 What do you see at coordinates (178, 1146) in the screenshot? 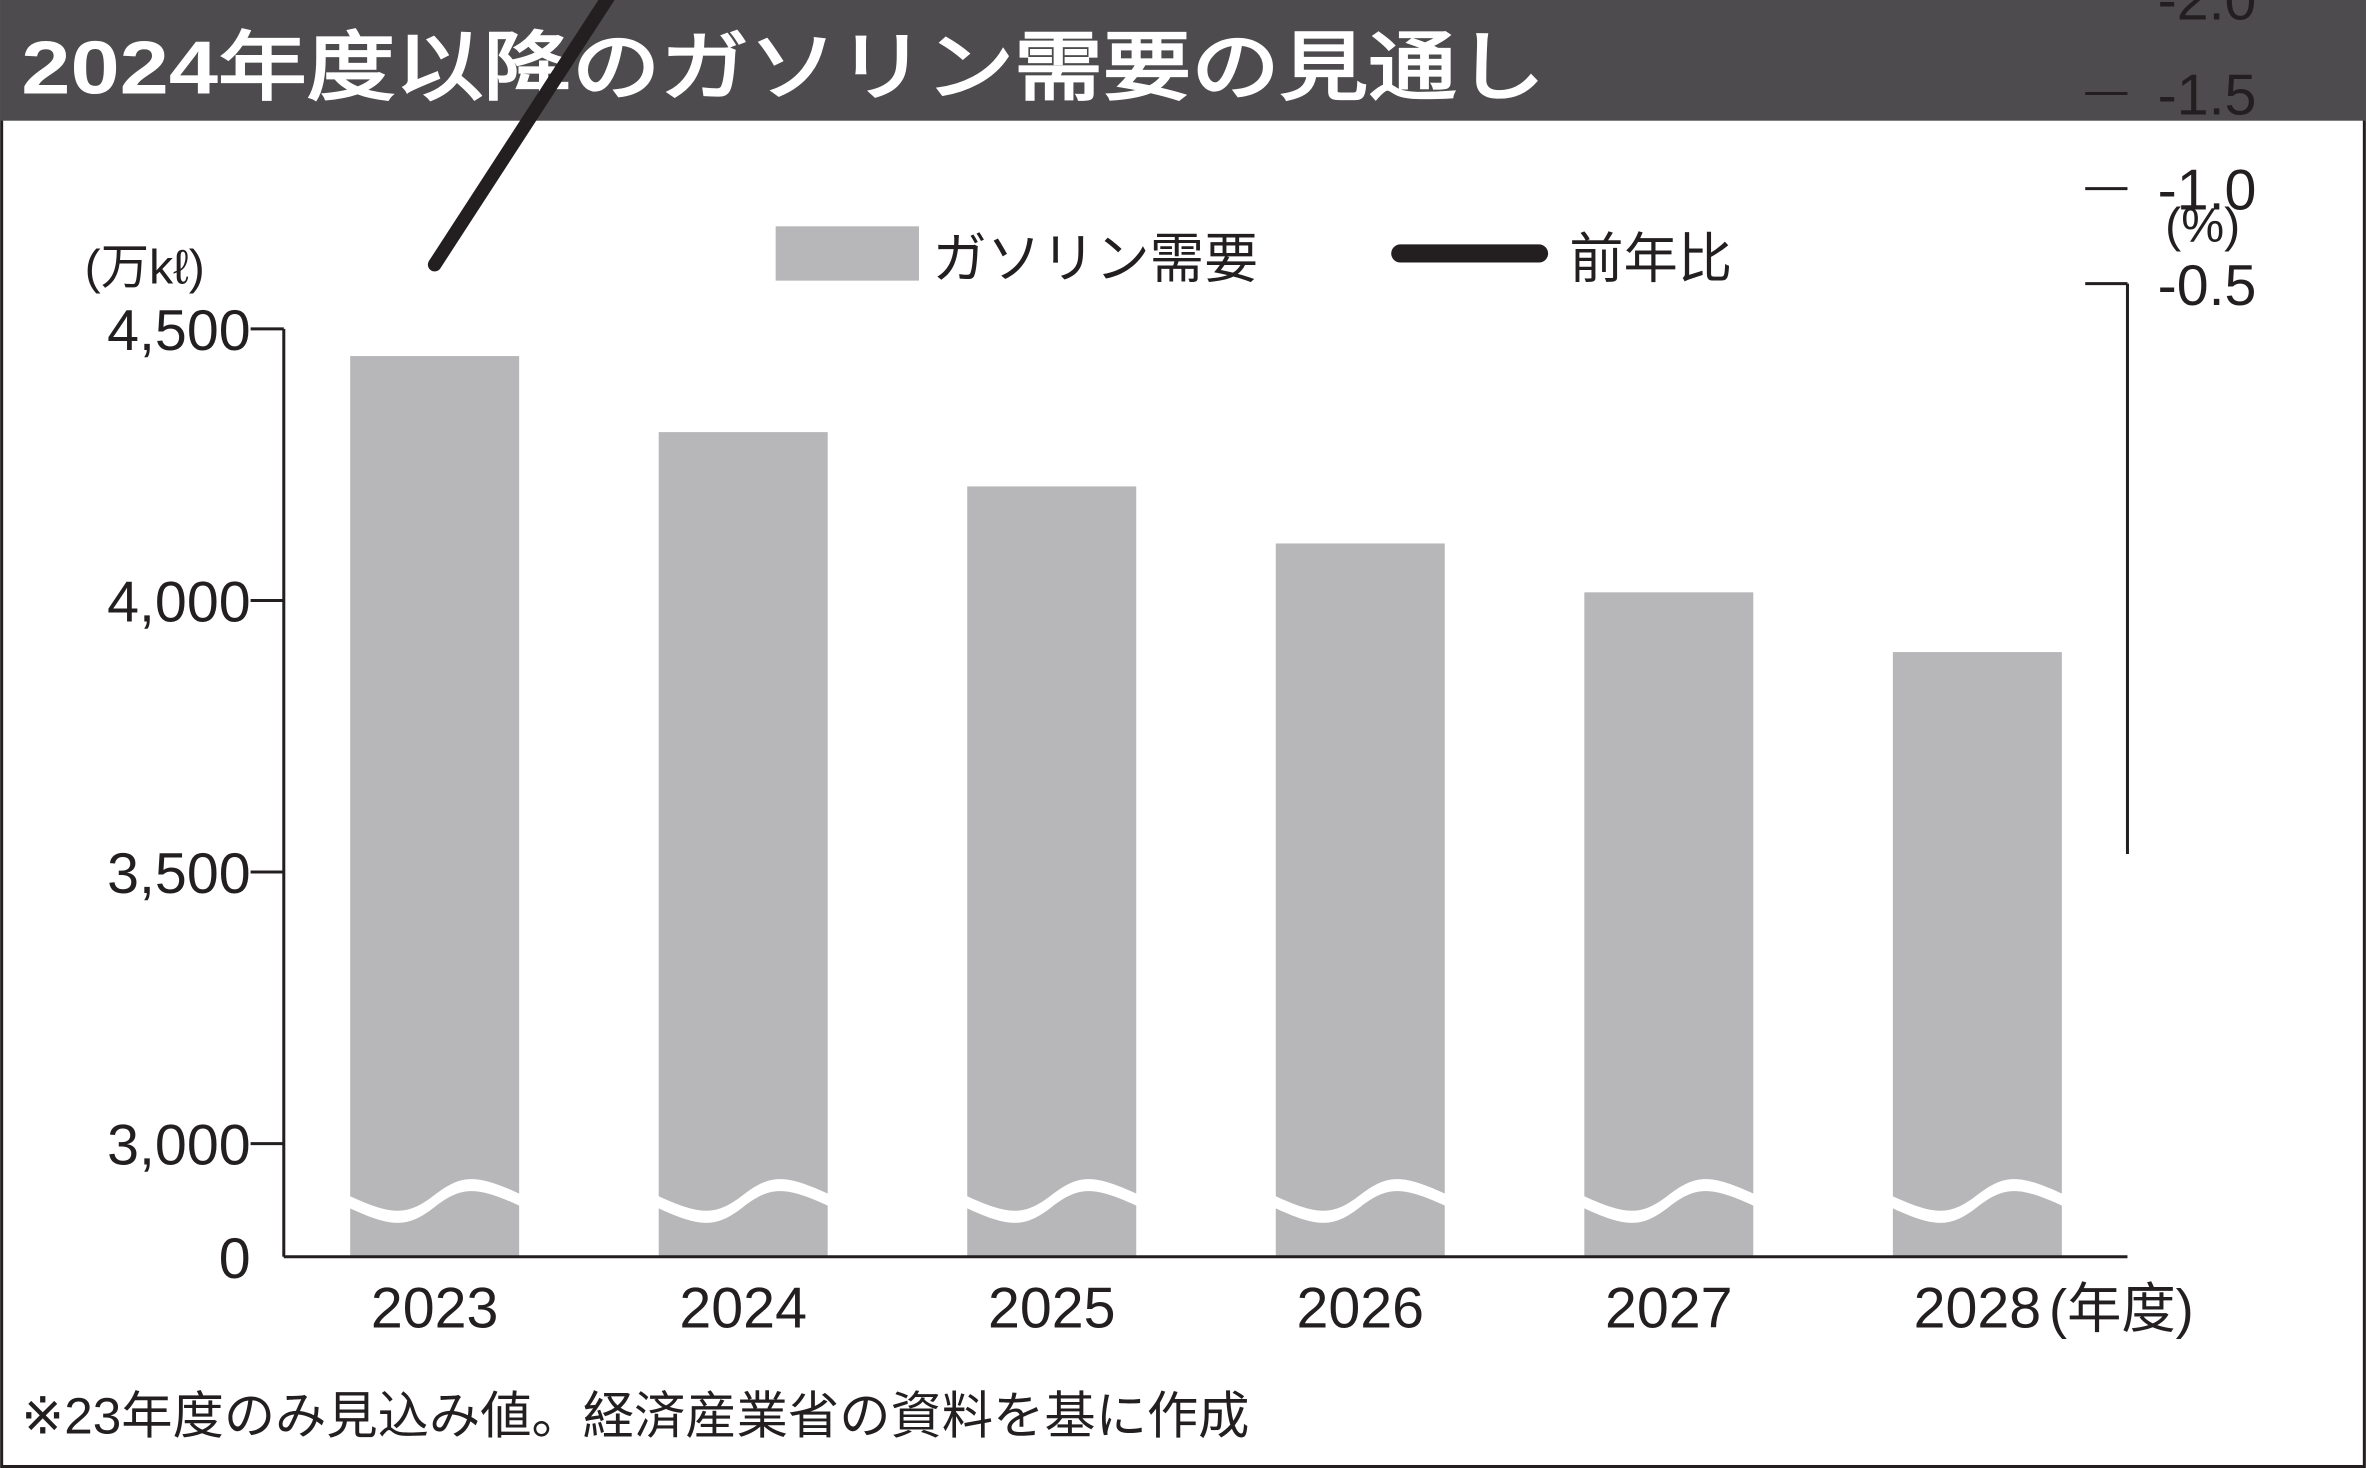
I see `left-tick-label: 3,000` at bounding box center [178, 1146].